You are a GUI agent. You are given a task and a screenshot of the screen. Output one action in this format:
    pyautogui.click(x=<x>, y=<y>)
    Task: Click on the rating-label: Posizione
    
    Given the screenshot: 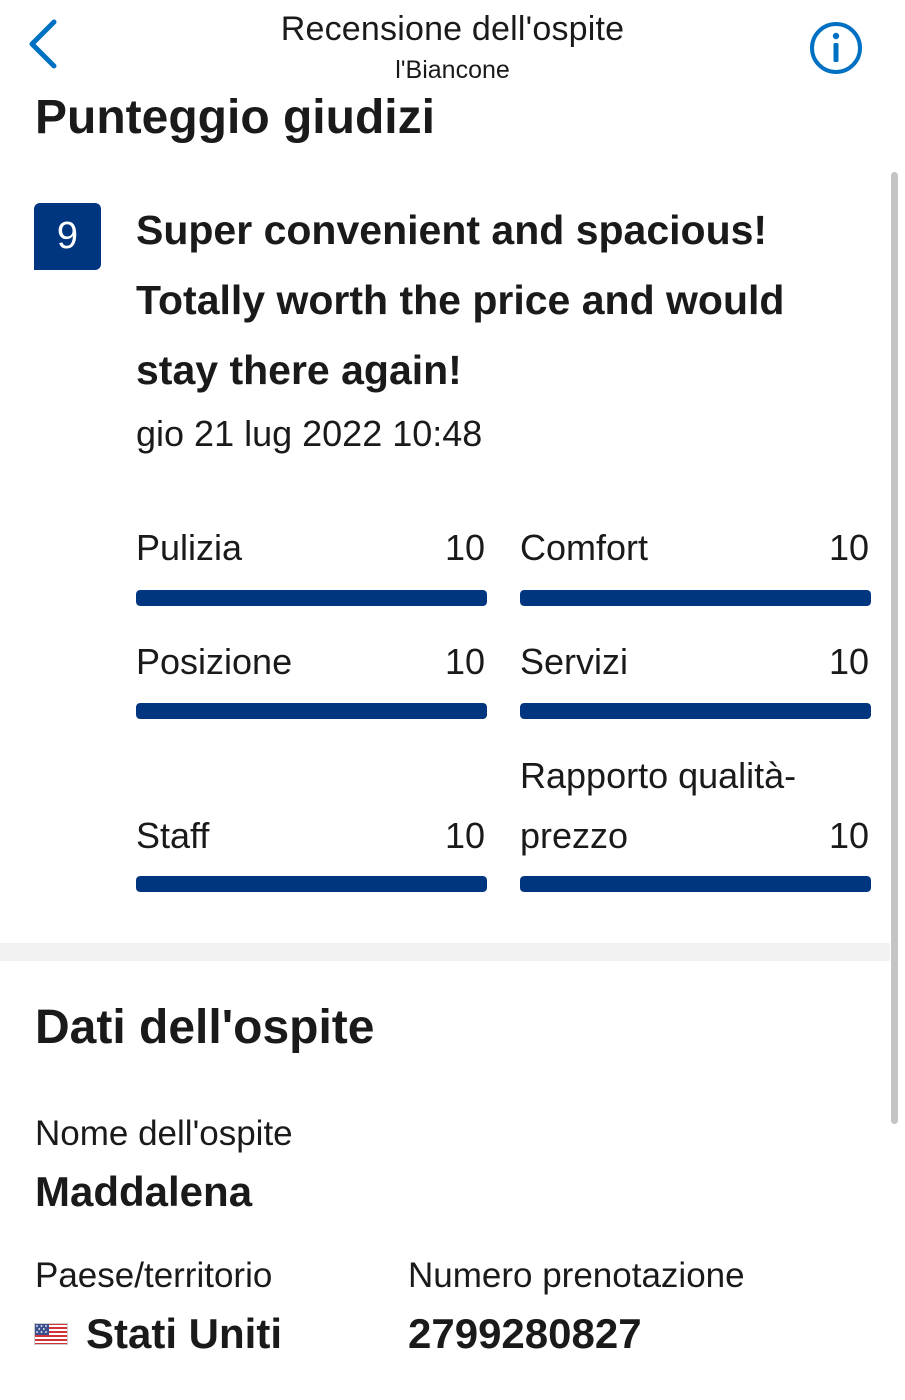 What is the action you would take?
    pyautogui.click(x=214, y=661)
    